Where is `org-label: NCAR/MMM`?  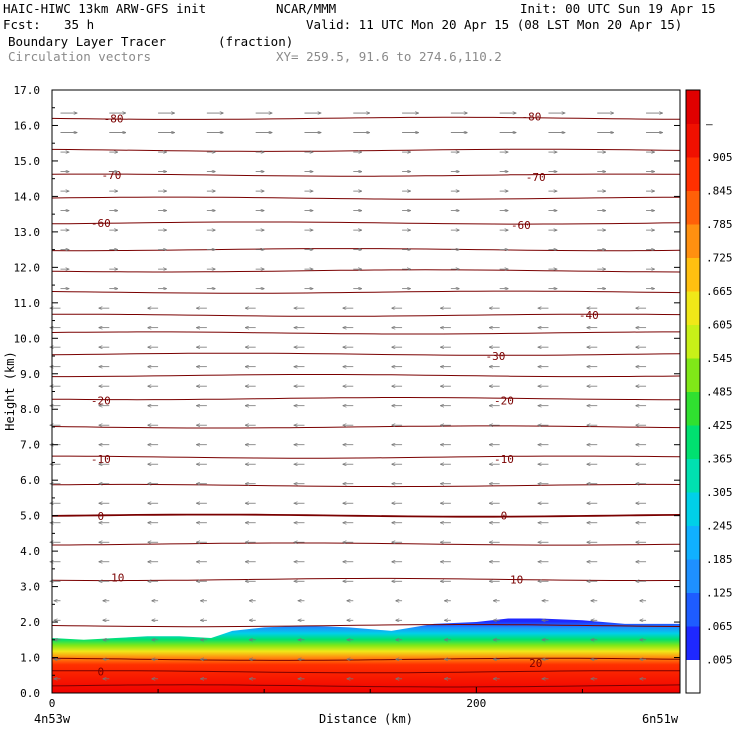
org-label: NCAR/MMM is located at coordinates (306, 8).